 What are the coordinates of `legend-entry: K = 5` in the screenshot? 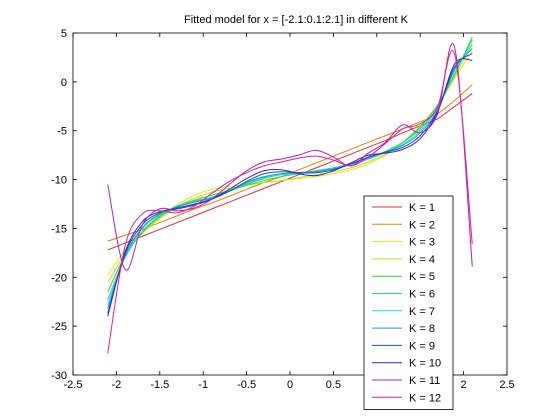 It's located at (422, 277).